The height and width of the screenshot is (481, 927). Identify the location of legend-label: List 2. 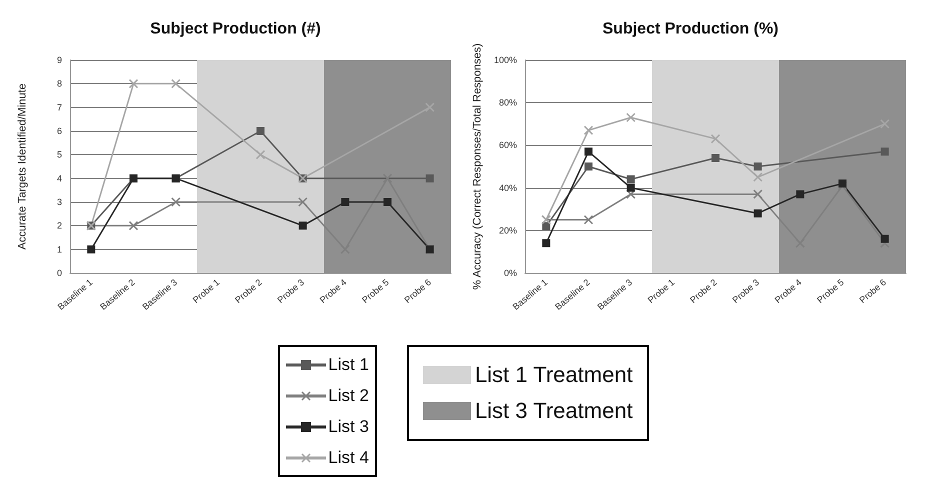
(348, 396).